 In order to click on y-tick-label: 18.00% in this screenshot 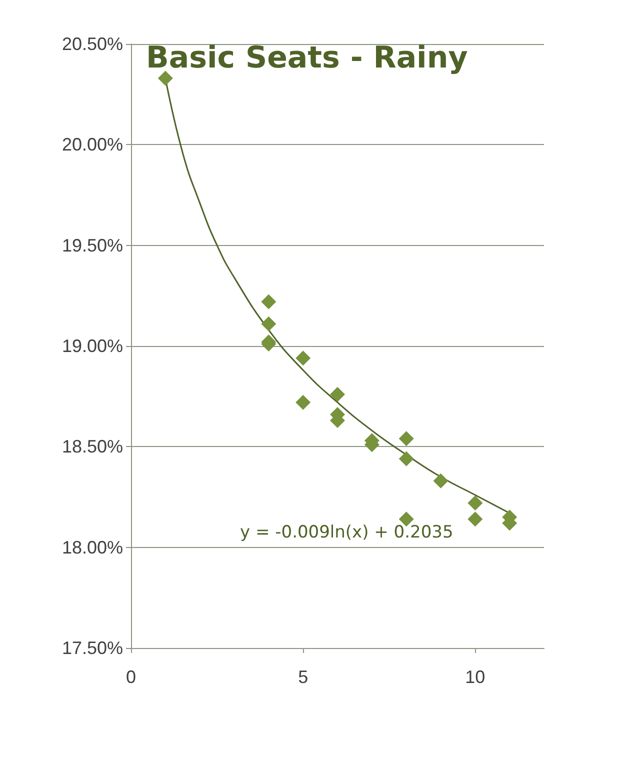, I will do `click(92, 547)`.